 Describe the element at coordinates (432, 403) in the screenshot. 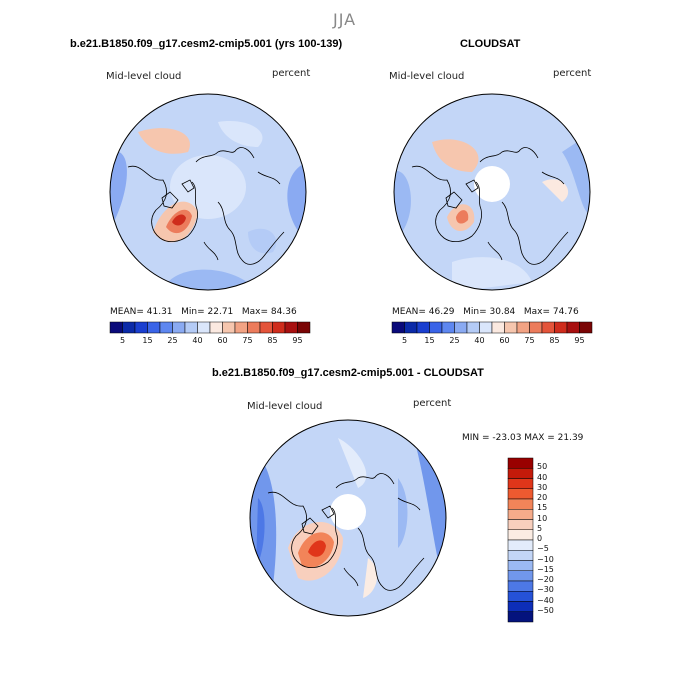

I see `diff-units-label: percent` at that location.